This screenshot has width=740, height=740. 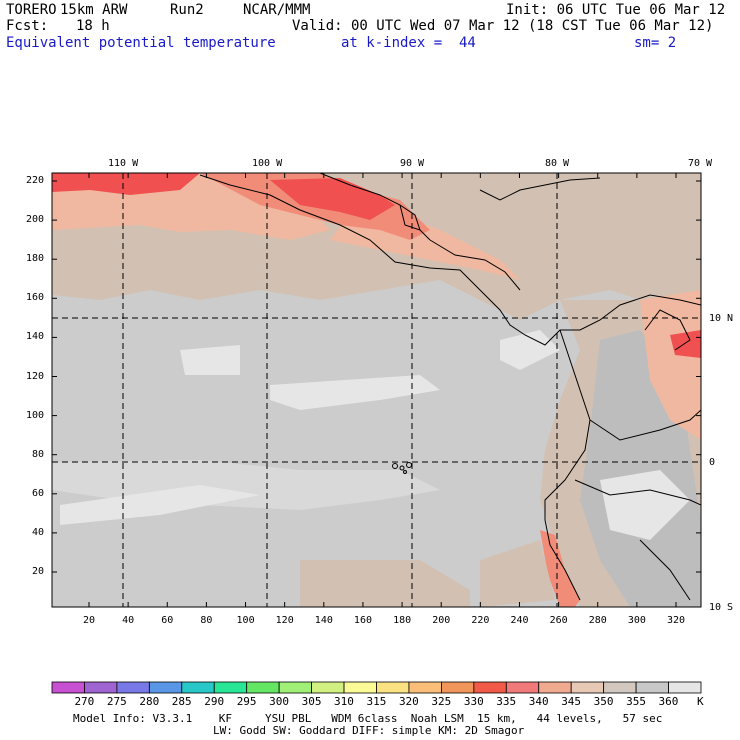 What do you see at coordinates (475, 265) in the screenshot?
I see `honduras-border` at bounding box center [475, 265].